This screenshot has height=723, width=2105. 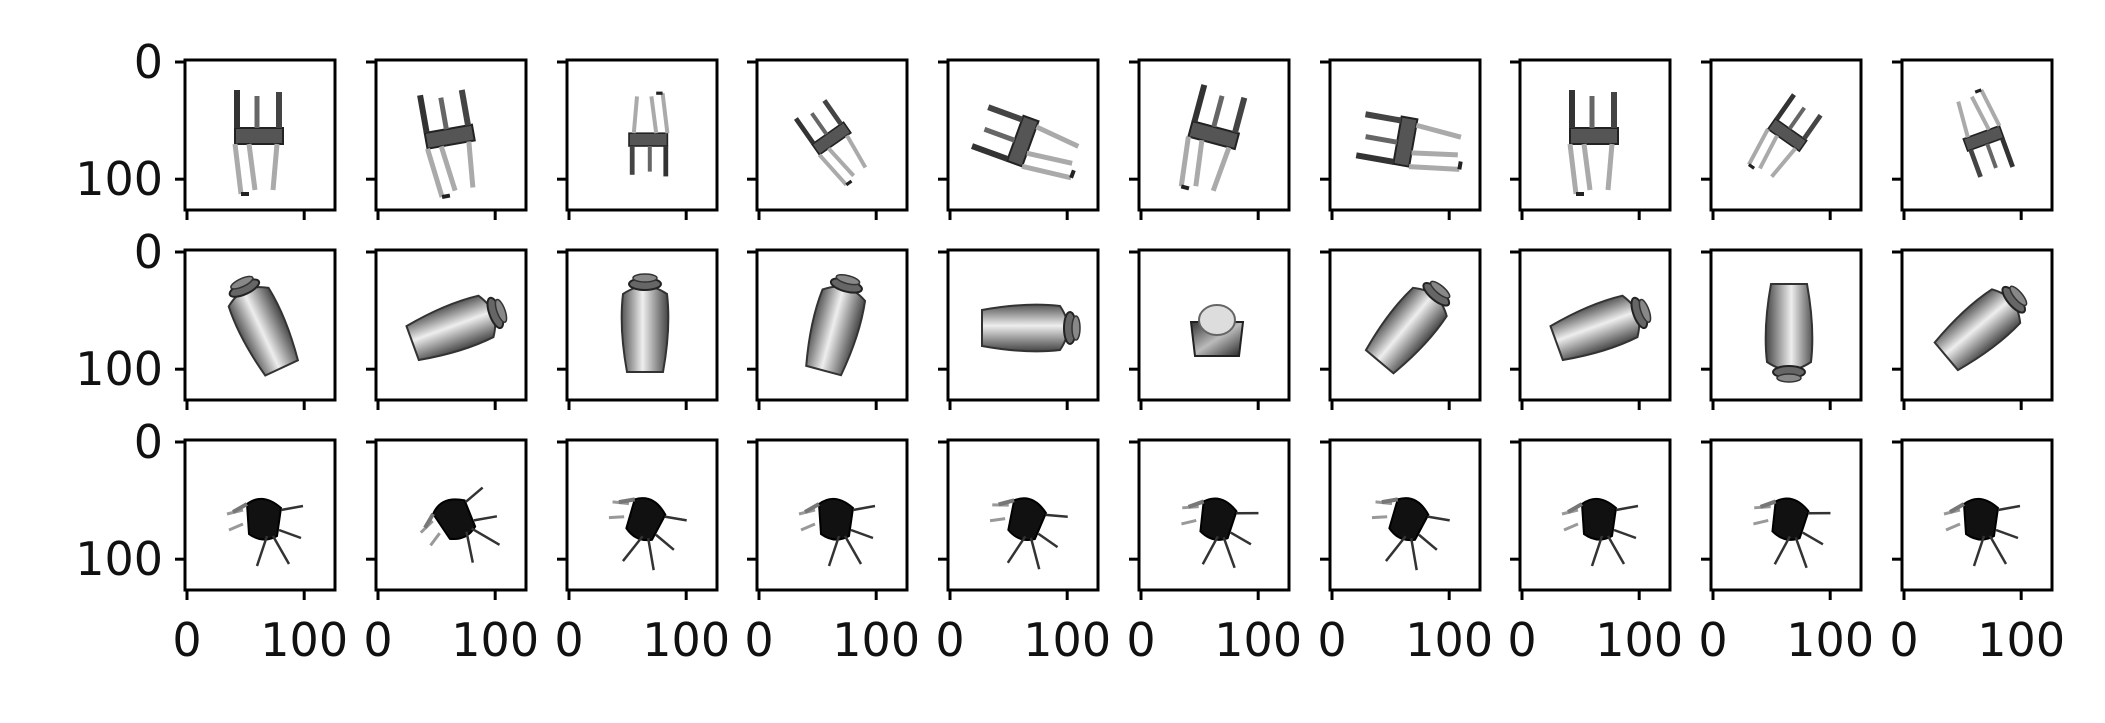 I want to click on panel-r1-c2, so click(x=447, y=139).